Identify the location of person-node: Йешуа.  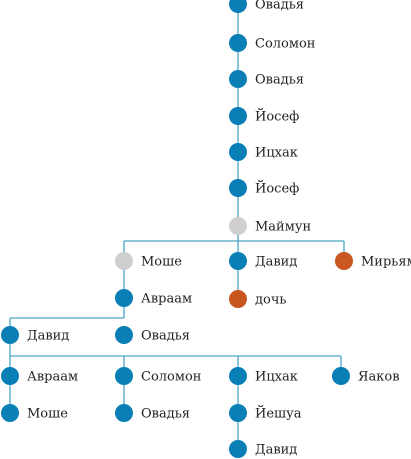
(265, 413).